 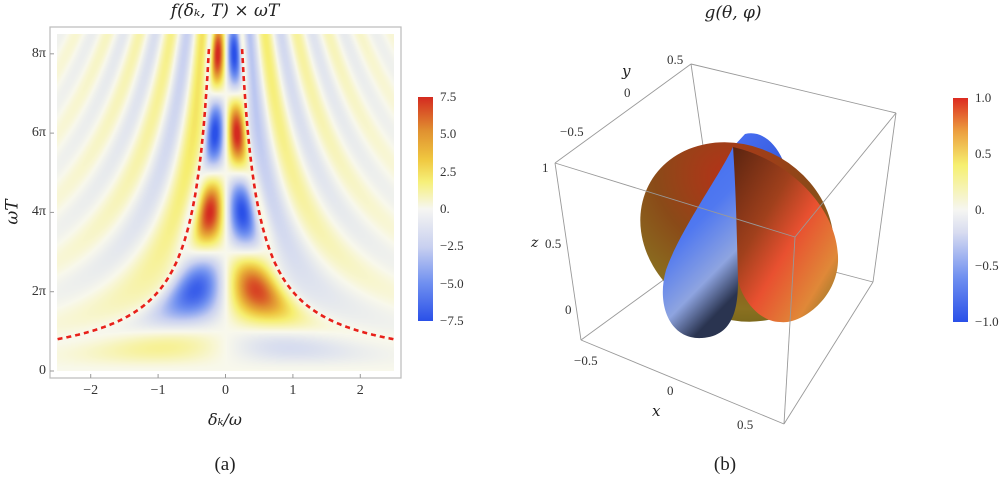 I want to click on y-tick-0: 0, so click(x=627, y=92).